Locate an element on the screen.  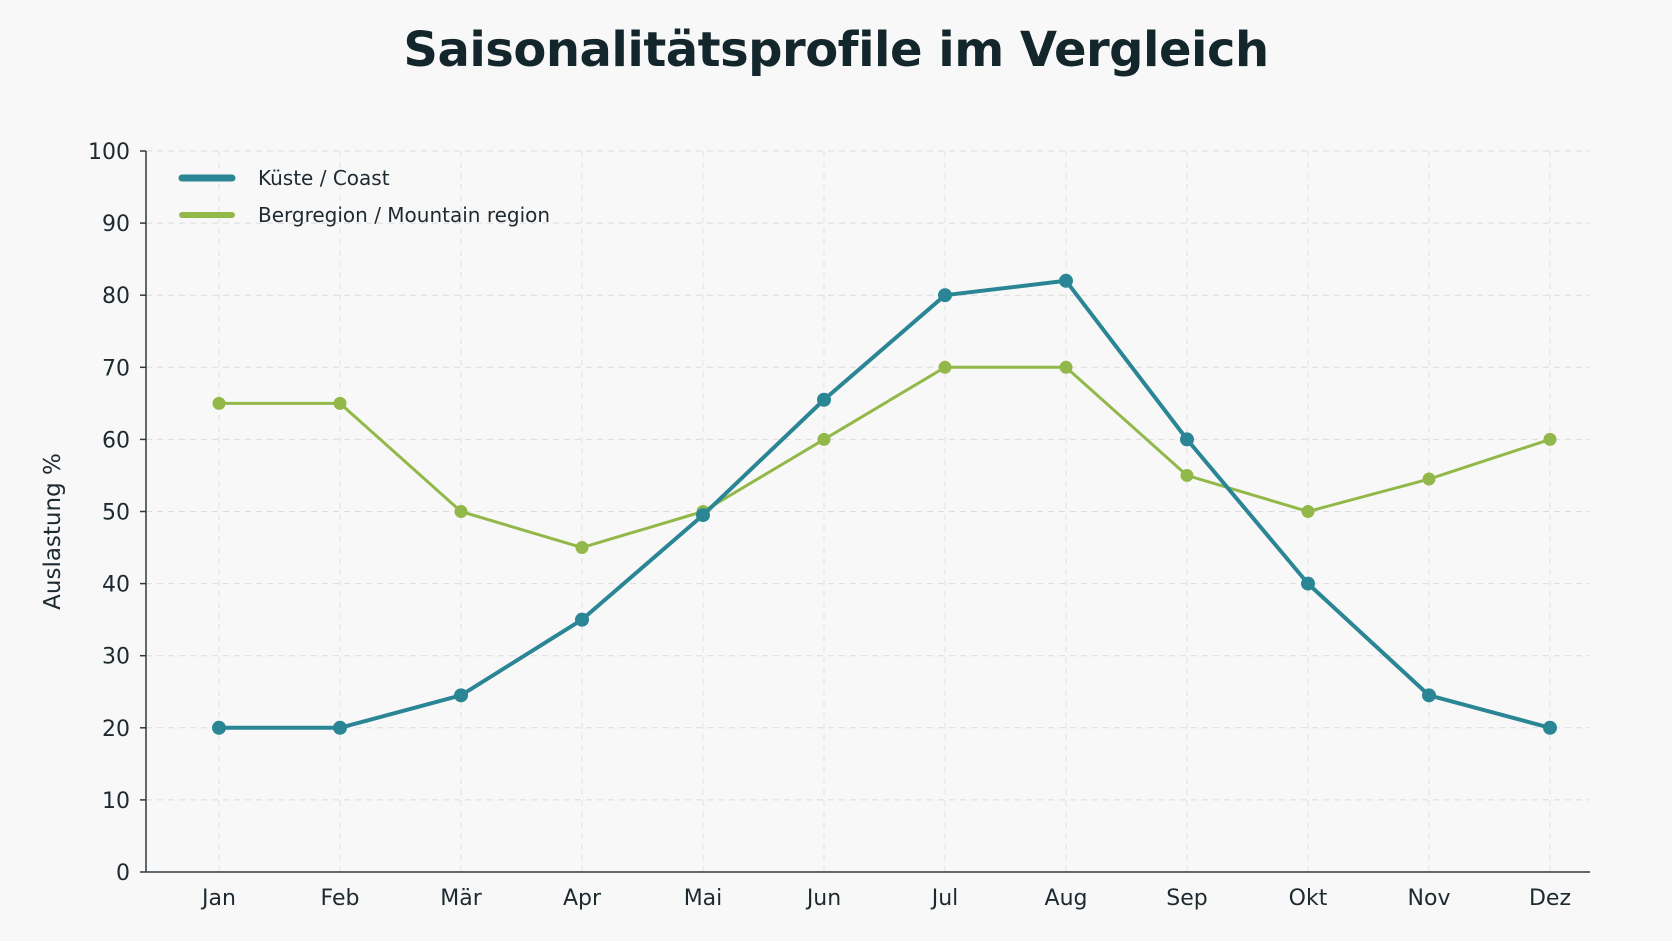
x-tick-label: Apr is located at coordinates (582, 898).